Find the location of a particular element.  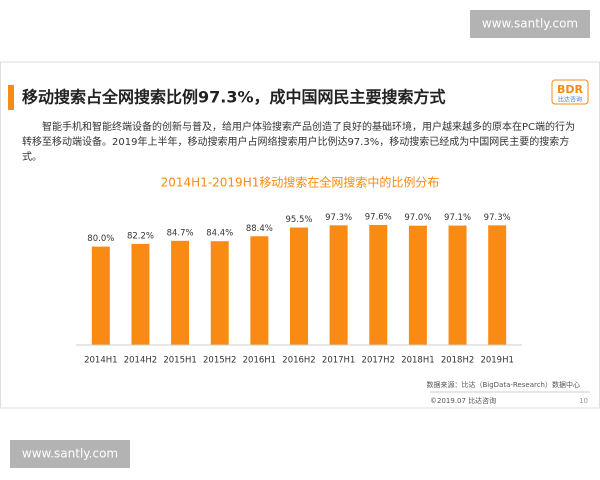

value-label: 84.4% is located at coordinates (219, 234).